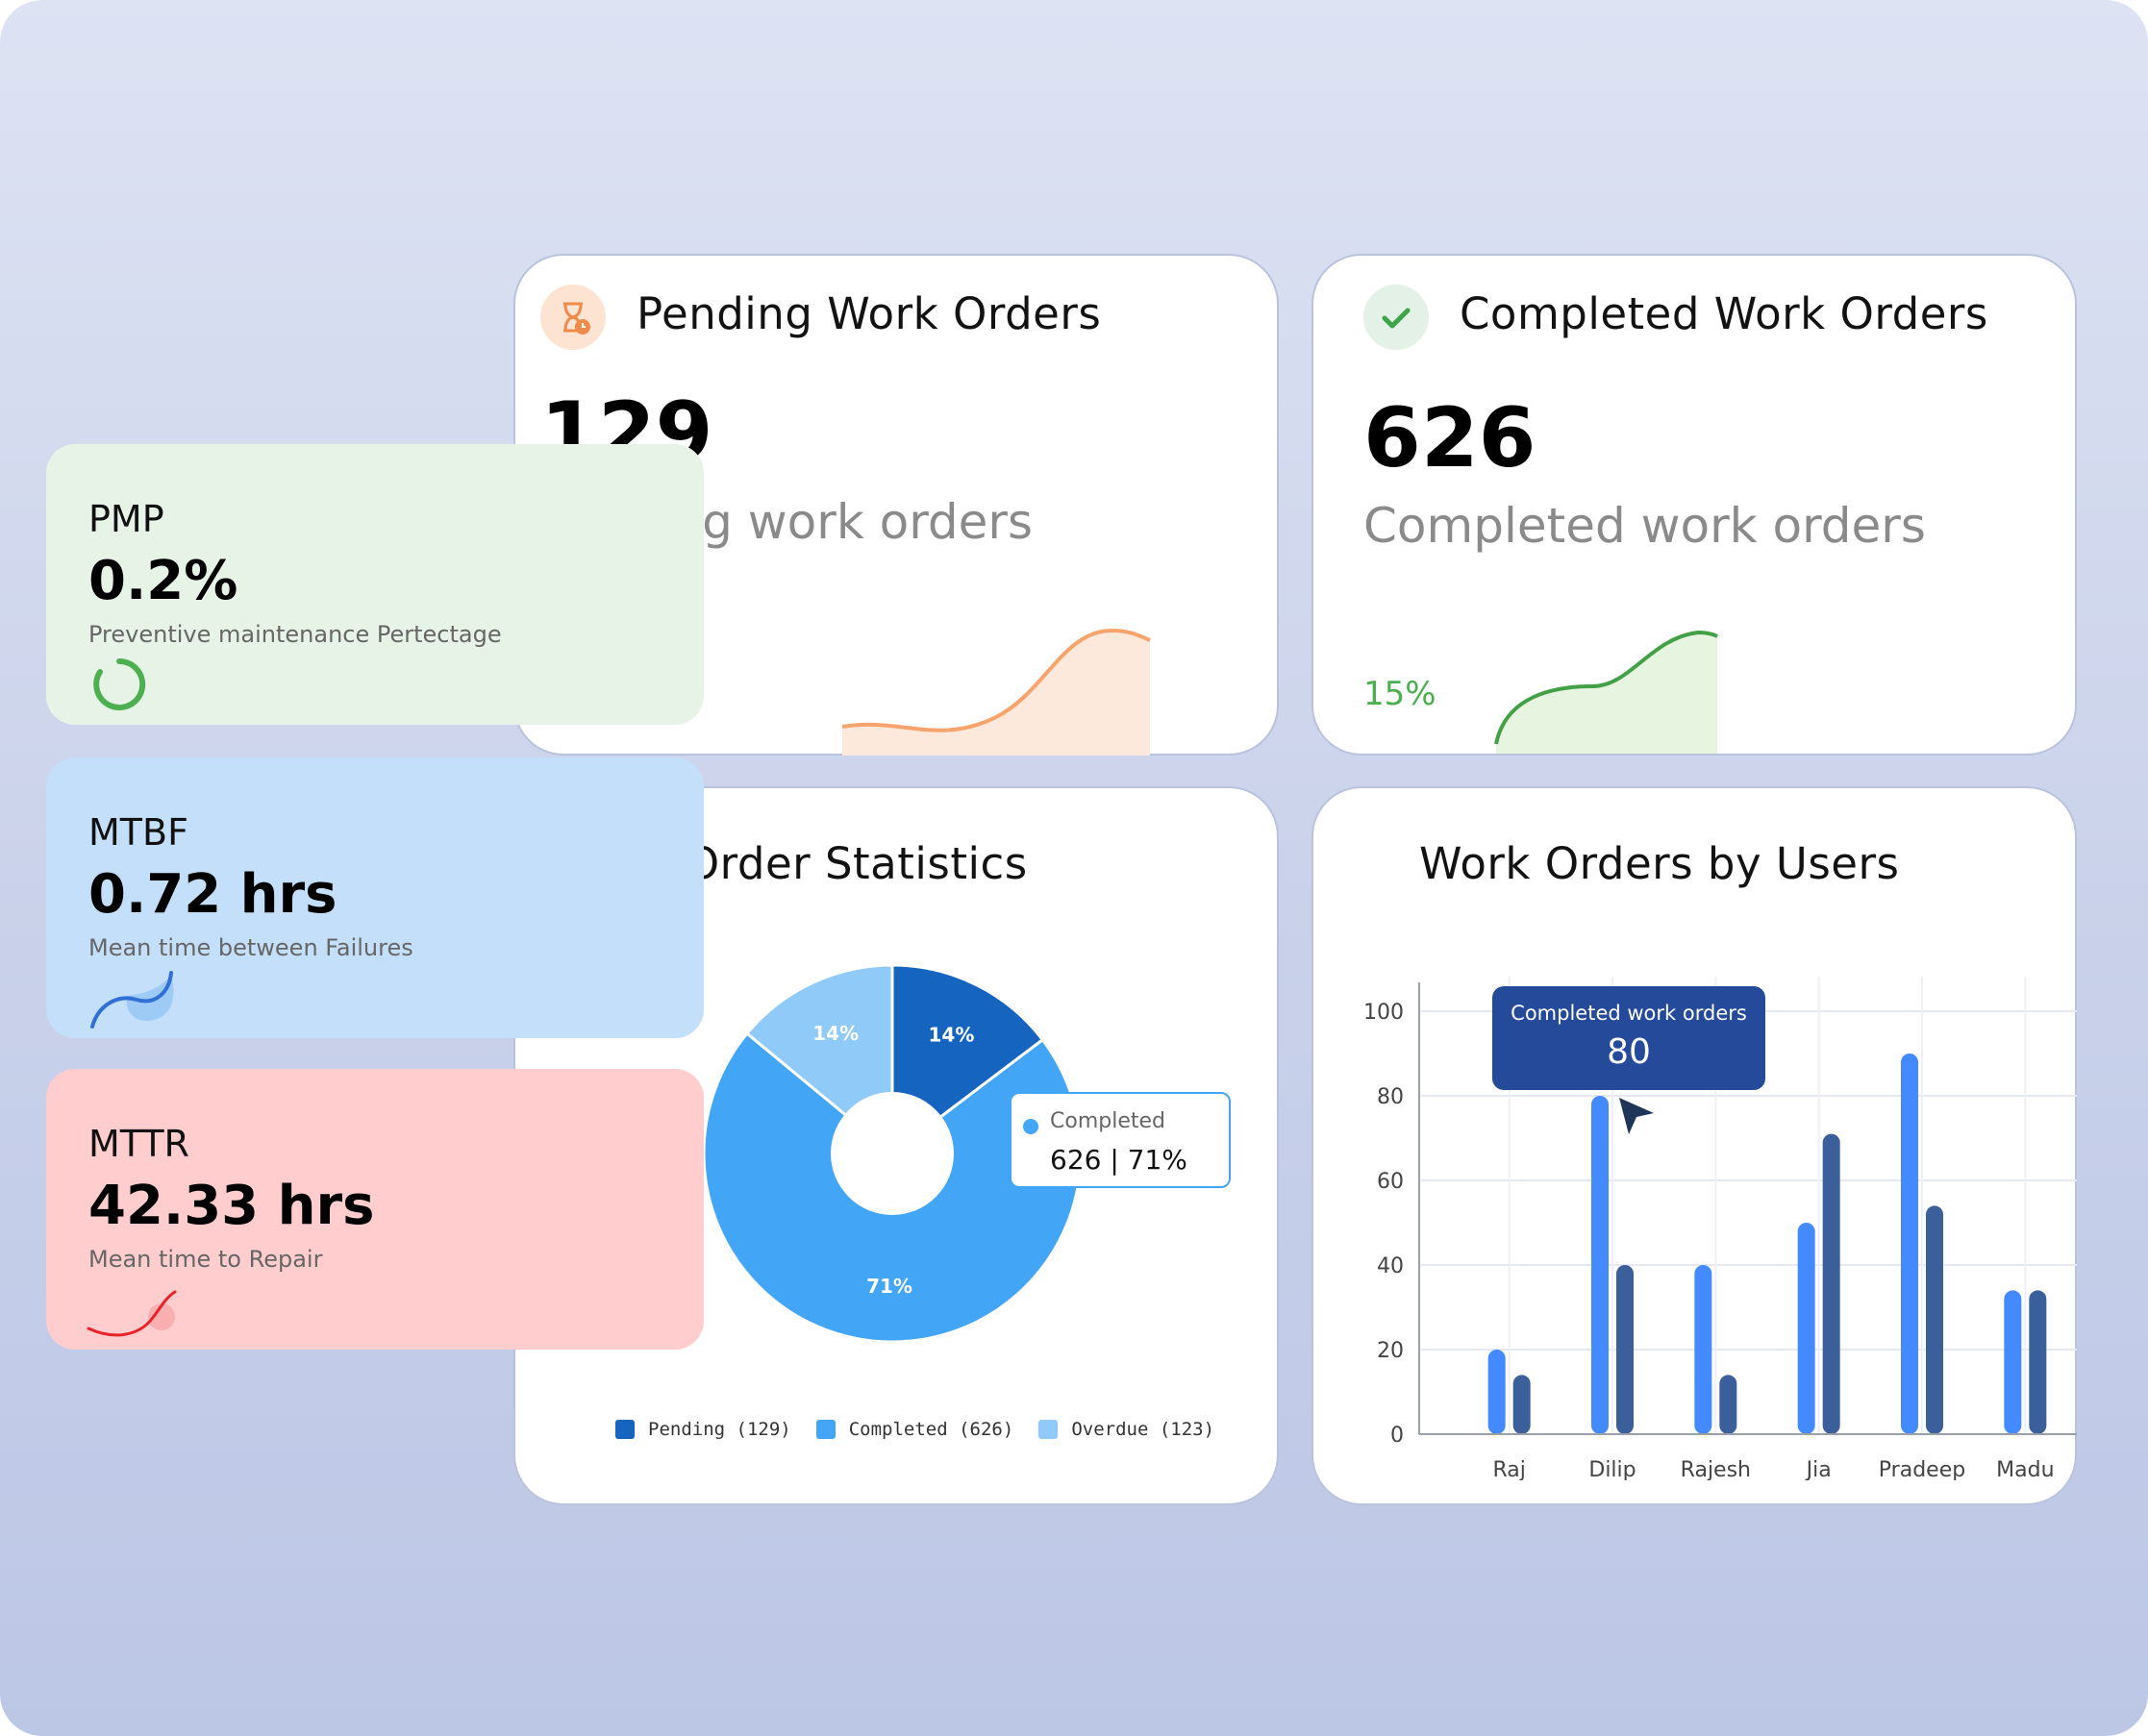 The height and width of the screenshot is (1736, 2148). I want to click on legend-label-completed: Completed (626), so click(931, 1429).